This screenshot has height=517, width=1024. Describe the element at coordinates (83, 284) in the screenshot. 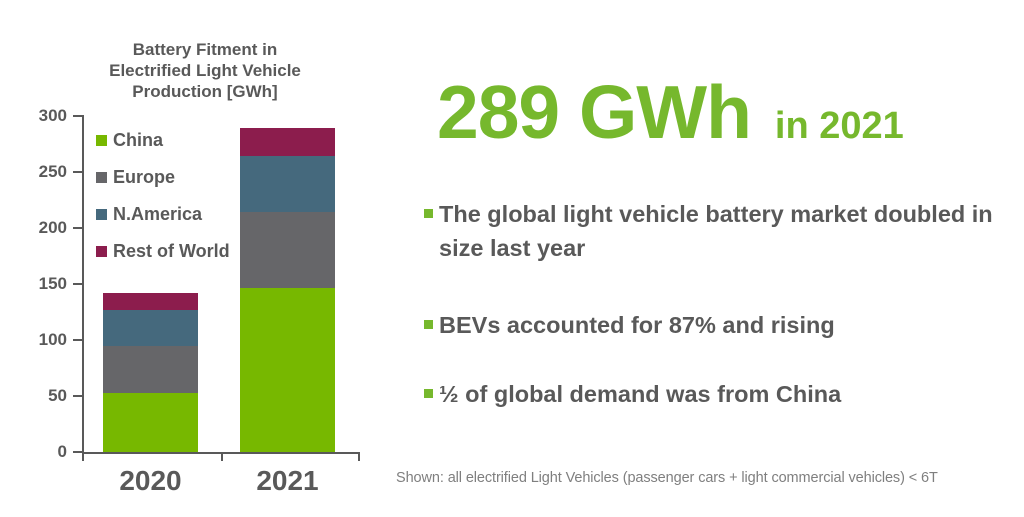

I see `y-axis-line` at that location.